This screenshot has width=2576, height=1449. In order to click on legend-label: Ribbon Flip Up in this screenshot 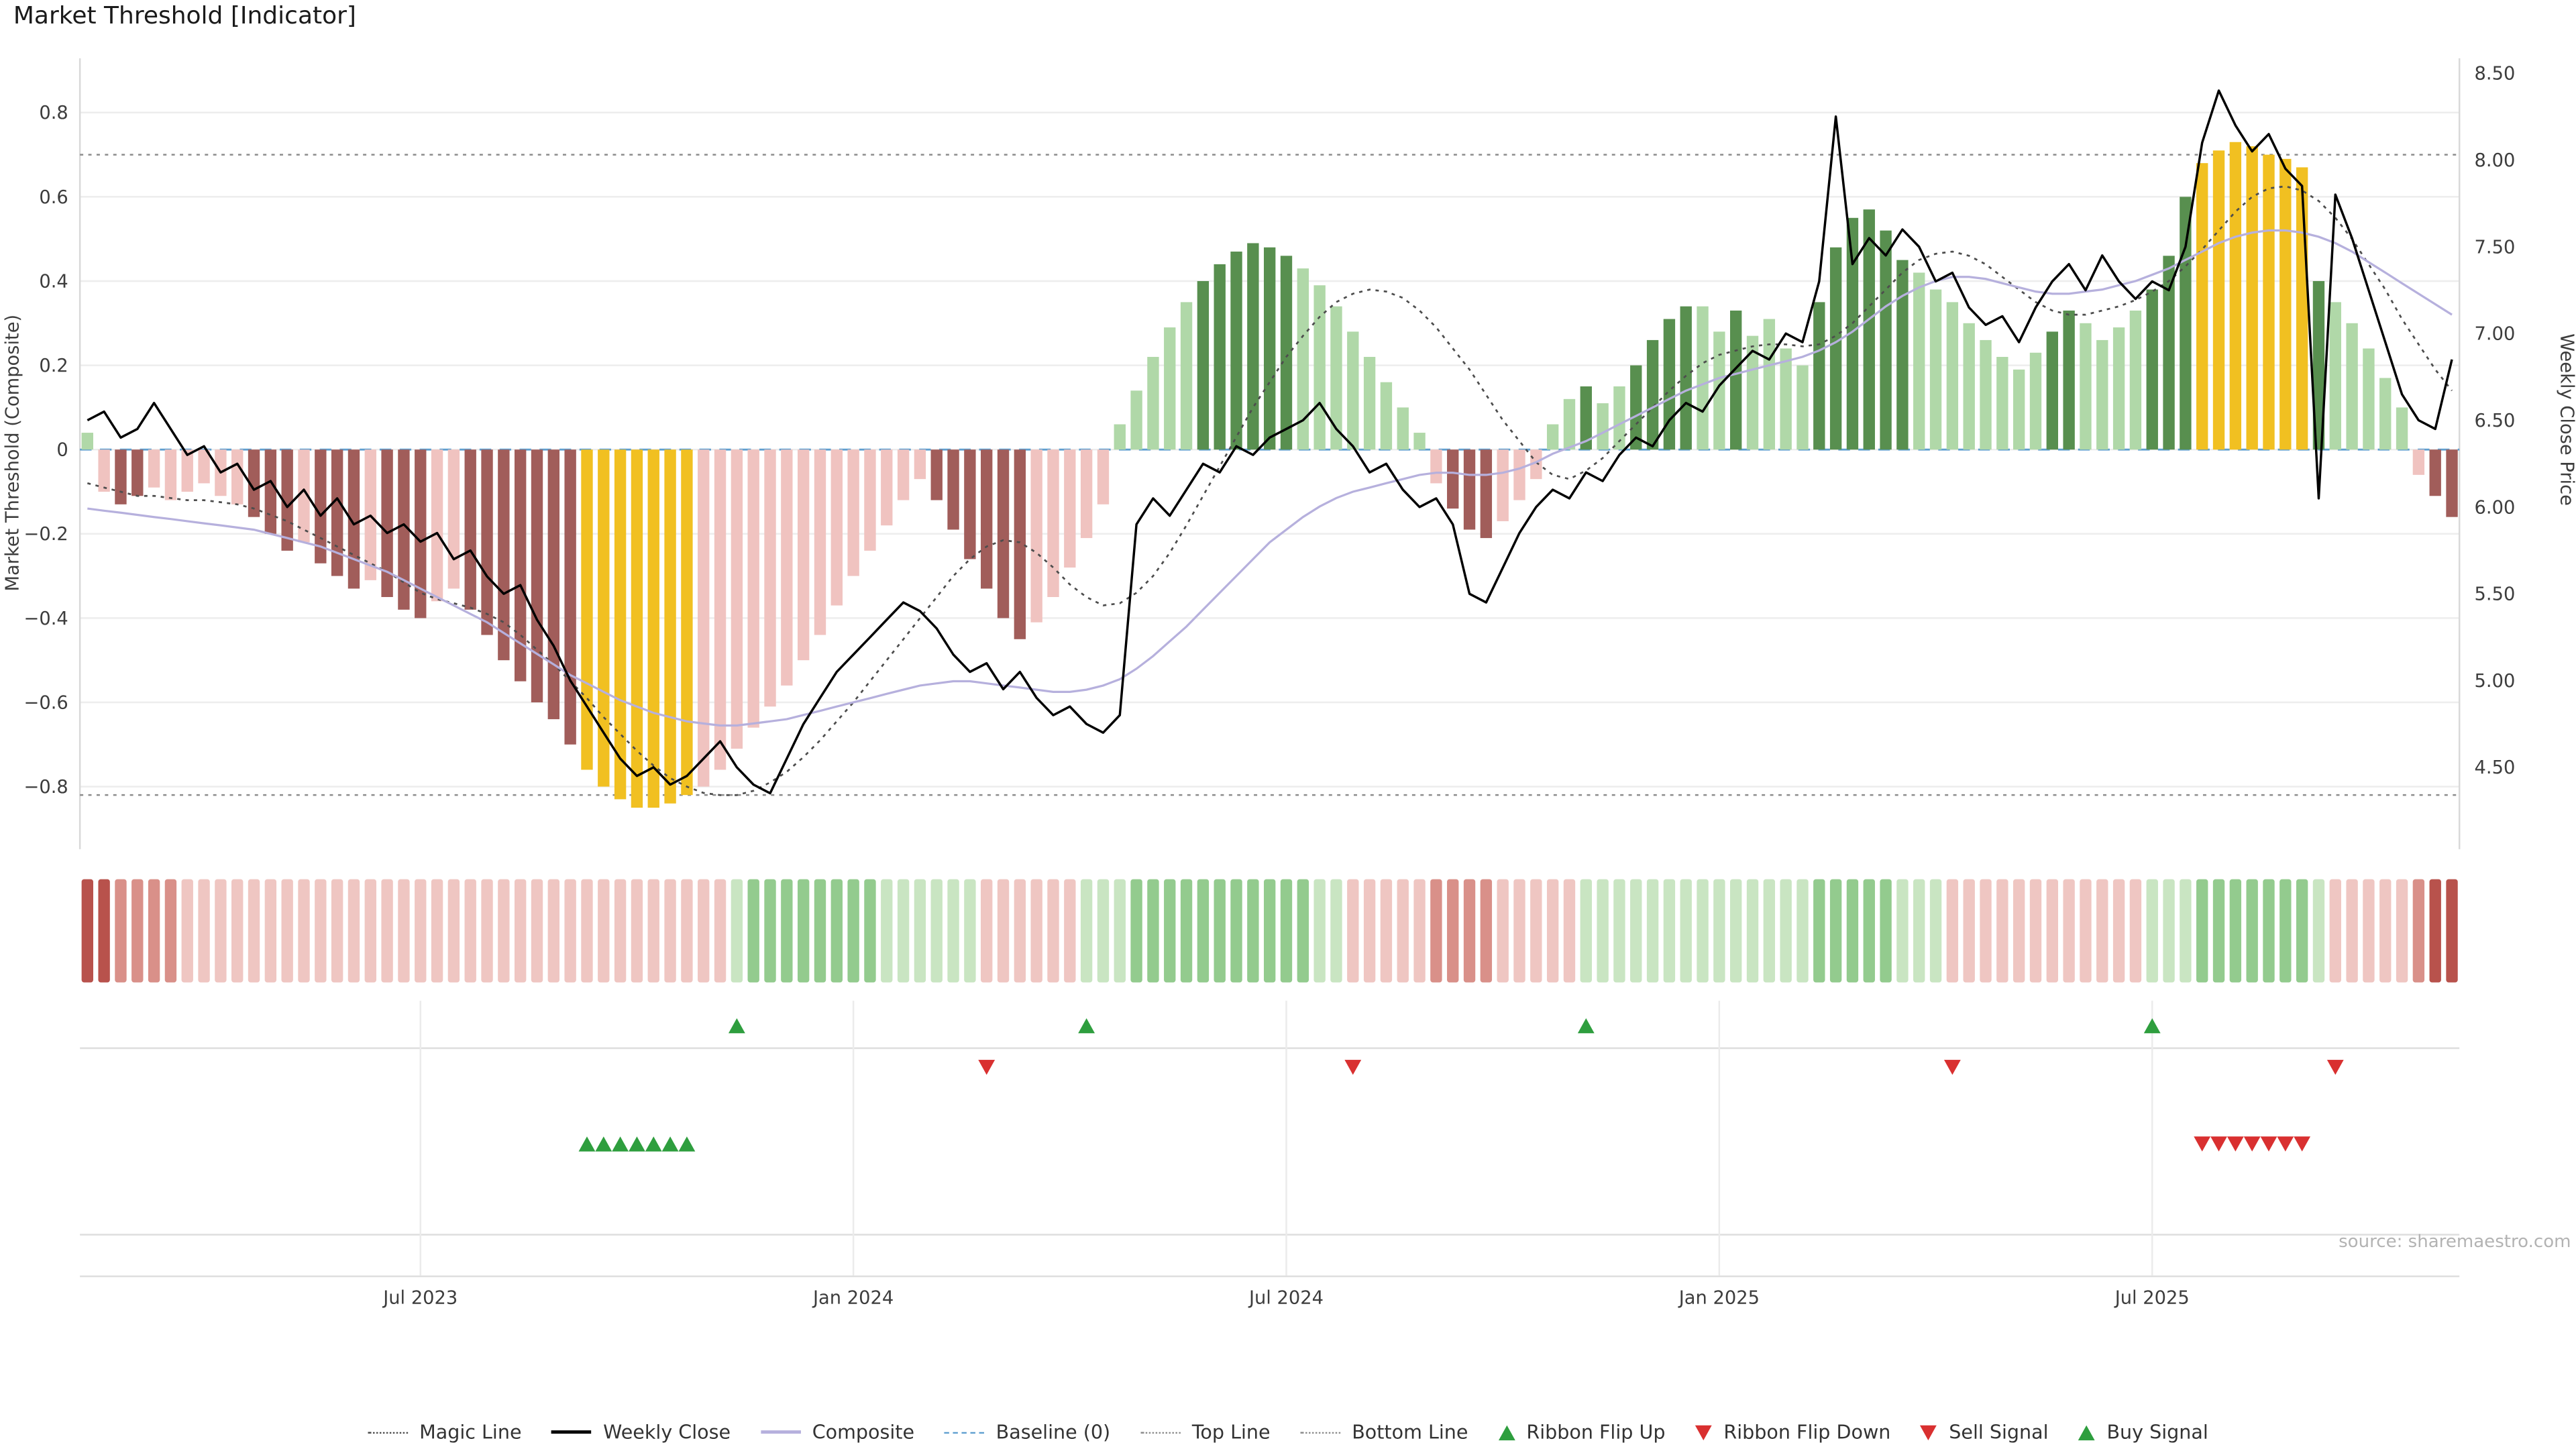, I will do `click(1596, 1432)`.